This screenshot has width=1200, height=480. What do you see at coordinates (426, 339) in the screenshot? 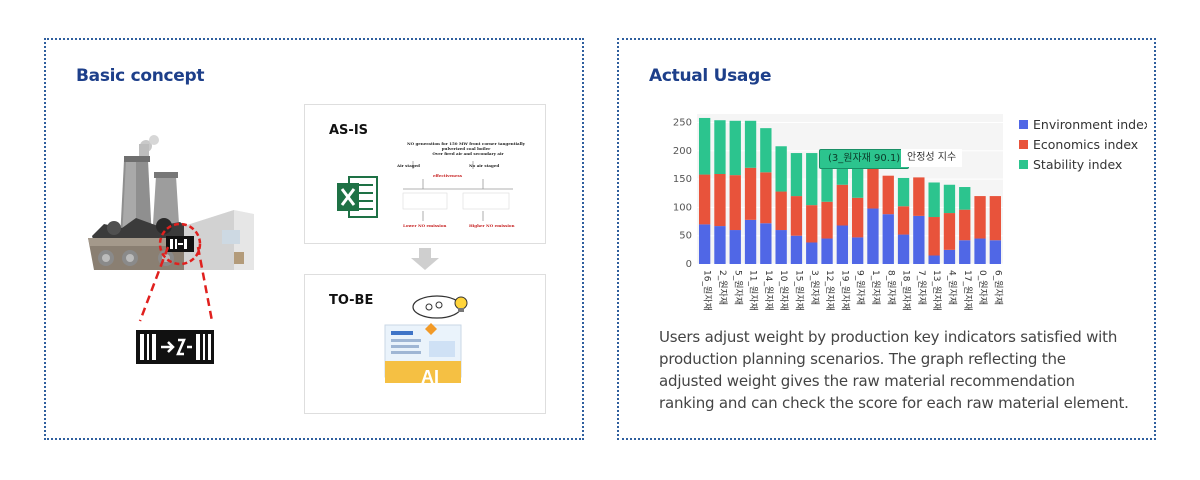
I see `ai-dashboard-icon` at bounding box center [426, 339].